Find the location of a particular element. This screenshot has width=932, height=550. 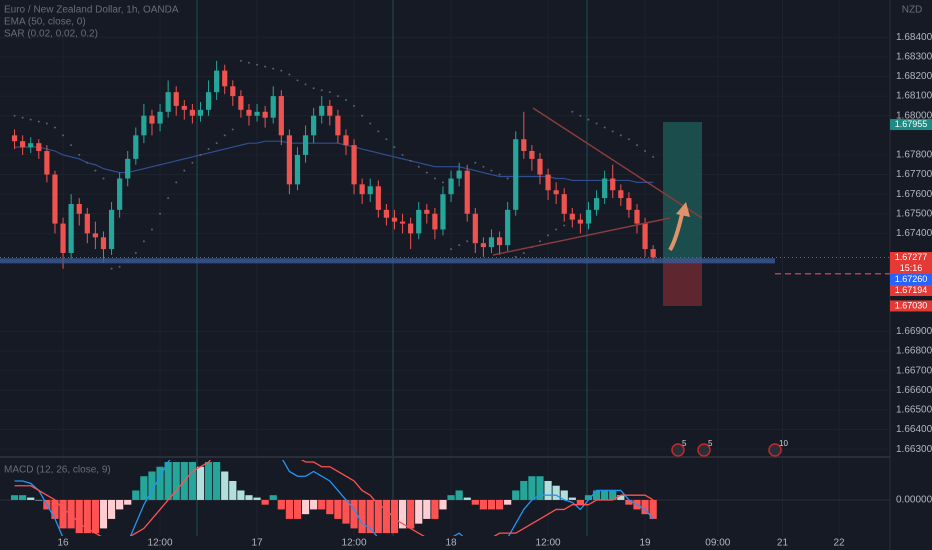

price-label-box is located at coordinates (911, 258).